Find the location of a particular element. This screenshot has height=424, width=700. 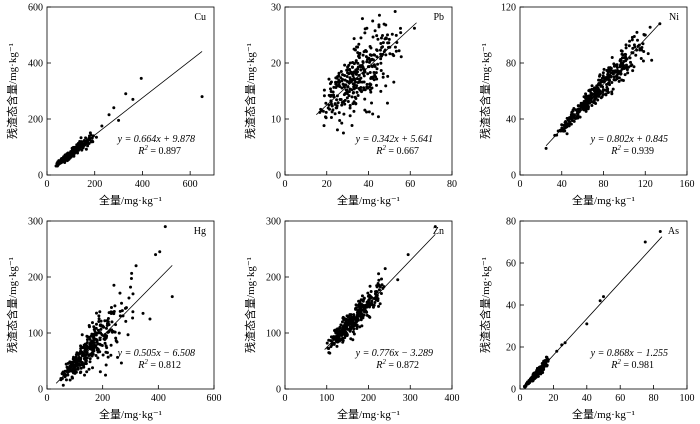

x-axis-title: 全量/mg·kg⁻¹ is located at coordinates (130, 200).